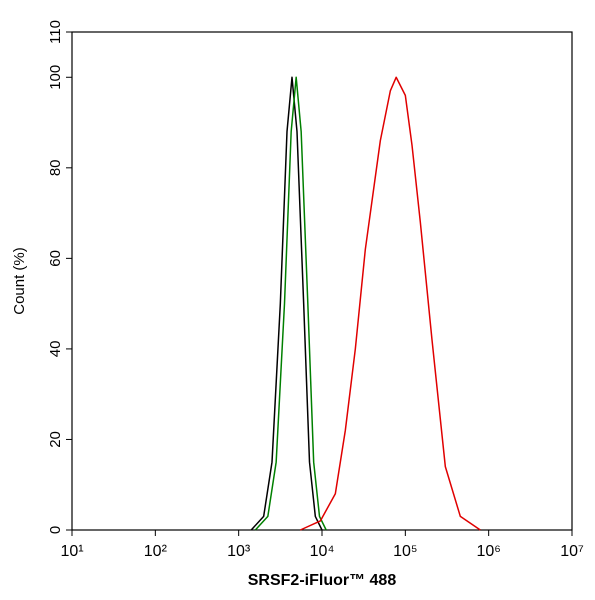 The height and width of the screenshot is (600, 595). Describe the element at coordinates (322, 551) in the screenshot. I see `x-tick-label: 10⁴` at that location.